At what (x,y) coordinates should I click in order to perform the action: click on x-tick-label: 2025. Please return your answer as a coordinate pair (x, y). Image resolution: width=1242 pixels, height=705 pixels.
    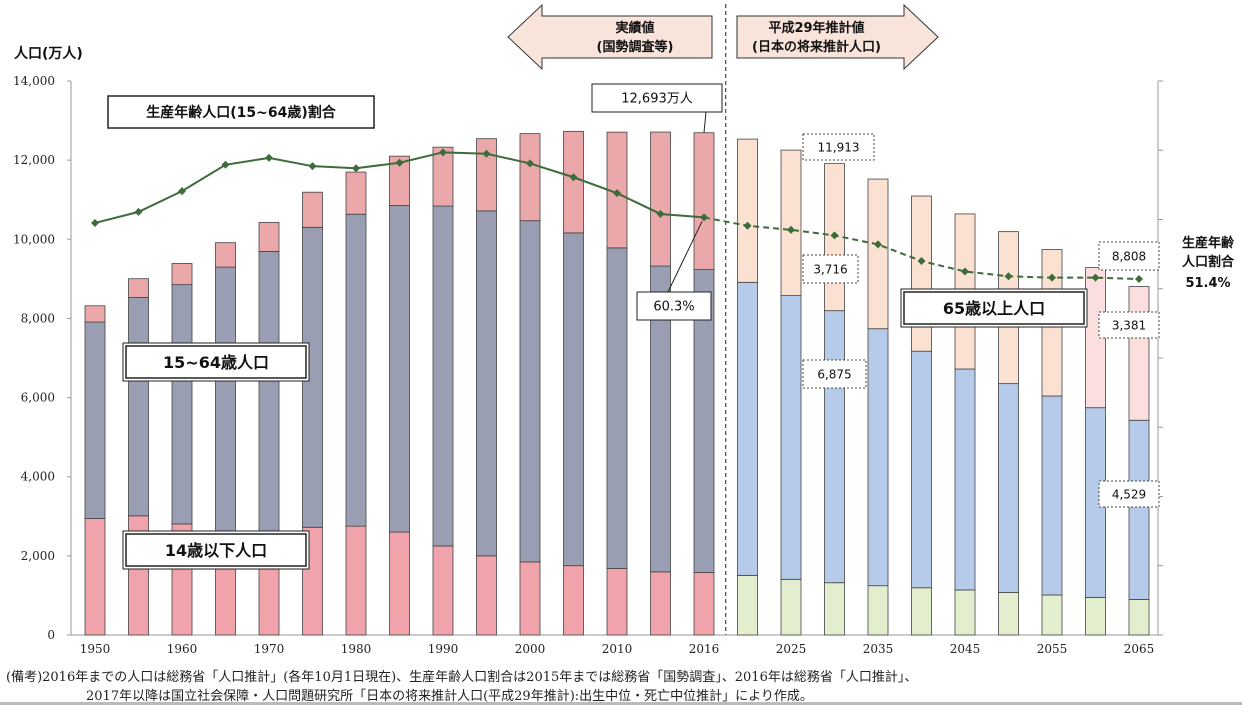
    Looking at the image, I should click on (791, 649).